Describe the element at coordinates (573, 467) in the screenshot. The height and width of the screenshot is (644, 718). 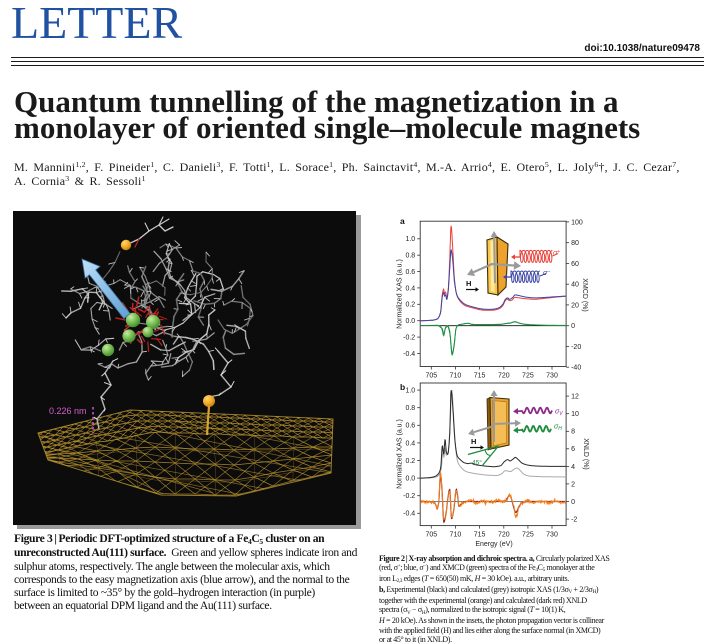
I see `svg-text: 4` at that location.